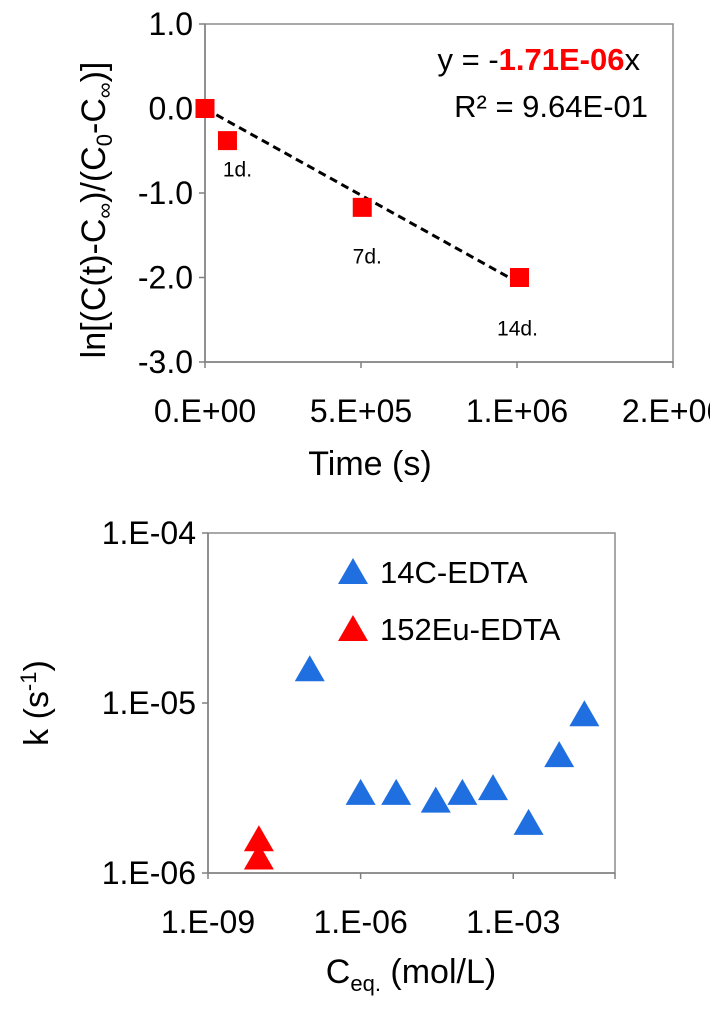  What do you see at coordinates (369, 464) in the screenshot?
I see `x-axis-title-1: Time (s)` at bounding box center [369, 464].